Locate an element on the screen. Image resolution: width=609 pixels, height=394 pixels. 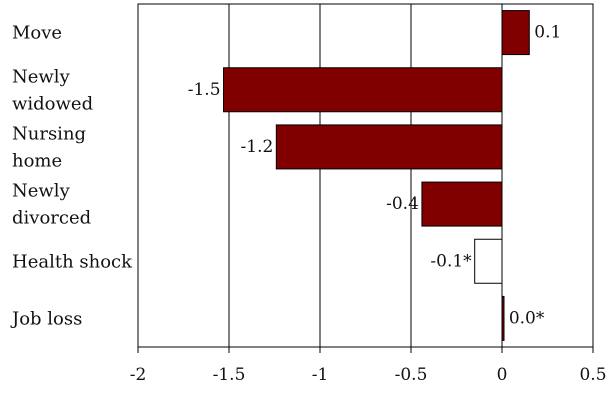
x-tick-label: -2 is located at coordinates (138, 375).